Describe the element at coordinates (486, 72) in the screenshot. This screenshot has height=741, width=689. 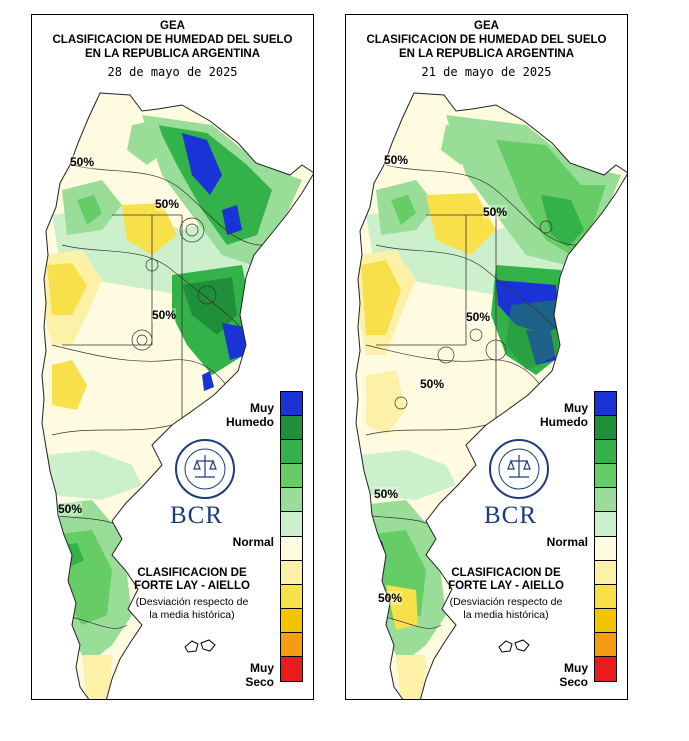
I see `header-date: 21 de mayo de 2025` at that location.